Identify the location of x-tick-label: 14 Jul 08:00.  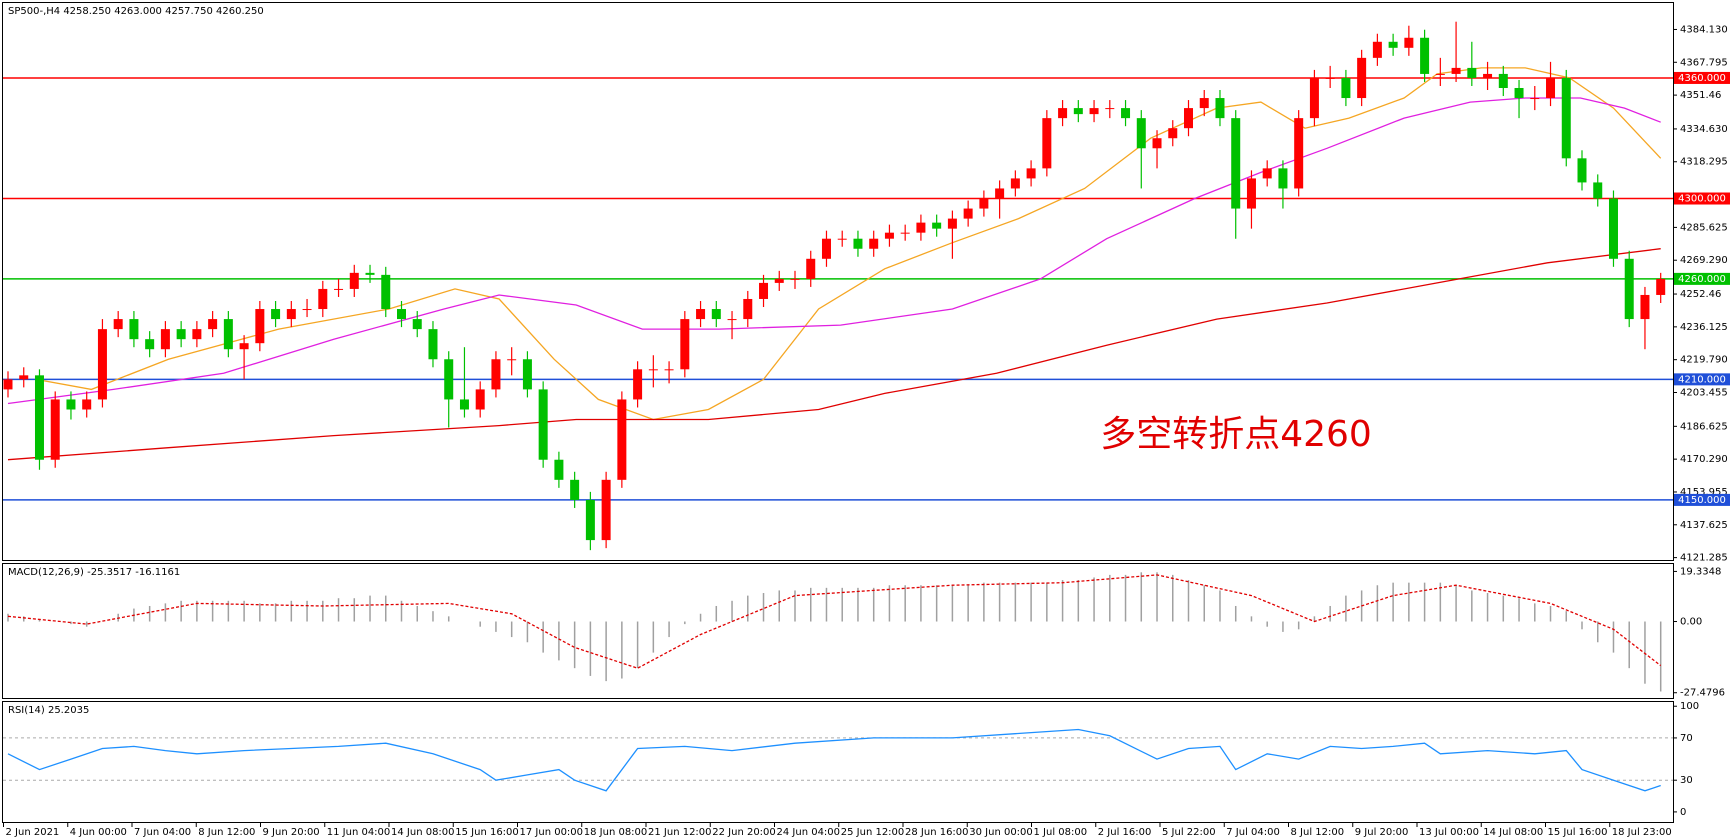
(1513, 832).